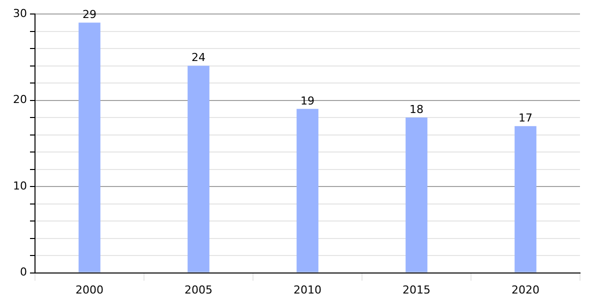 The height and width of the screenshot is (300, 600). I want to click on data-label: 29, so click(89, 14).